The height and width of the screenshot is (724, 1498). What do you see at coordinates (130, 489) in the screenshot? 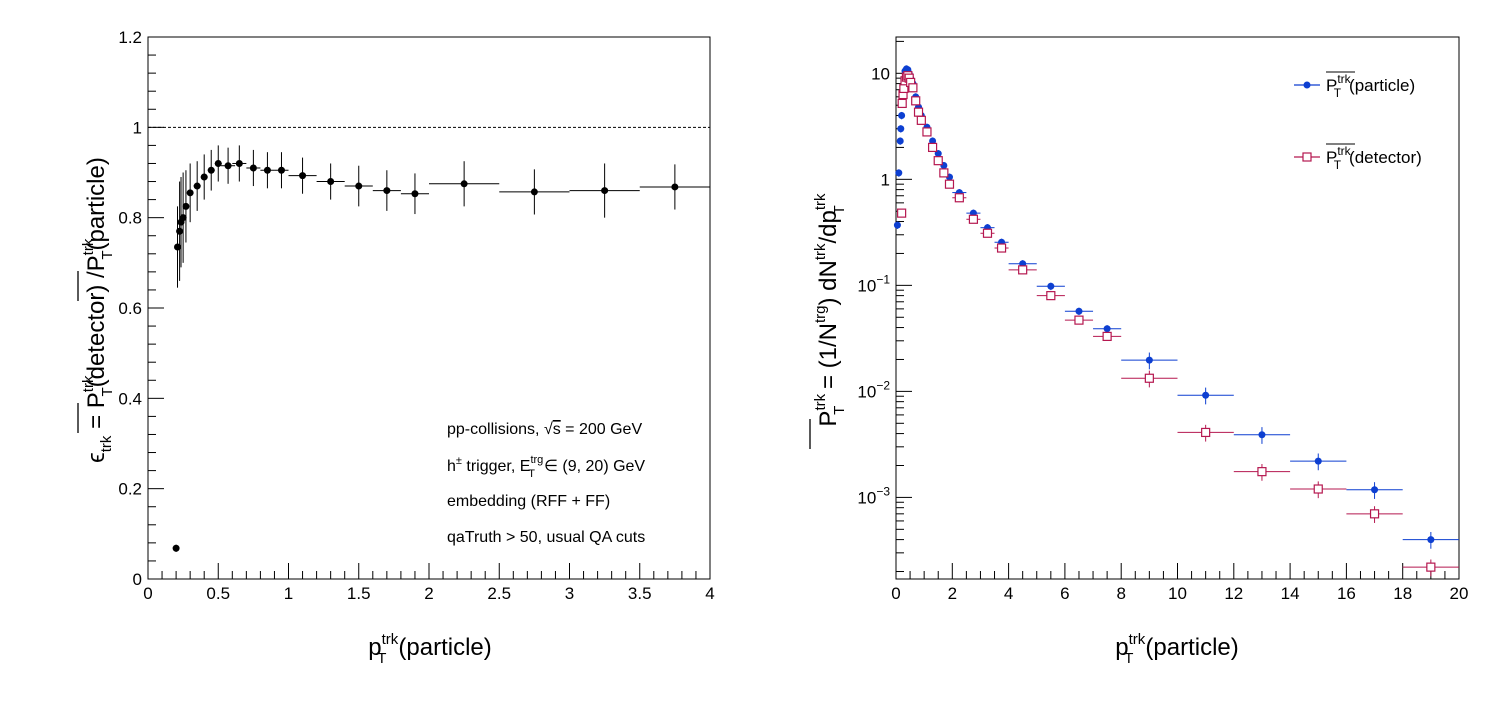
I see `left-y-tick-label: 0.2` at bounding box center [130, 489].